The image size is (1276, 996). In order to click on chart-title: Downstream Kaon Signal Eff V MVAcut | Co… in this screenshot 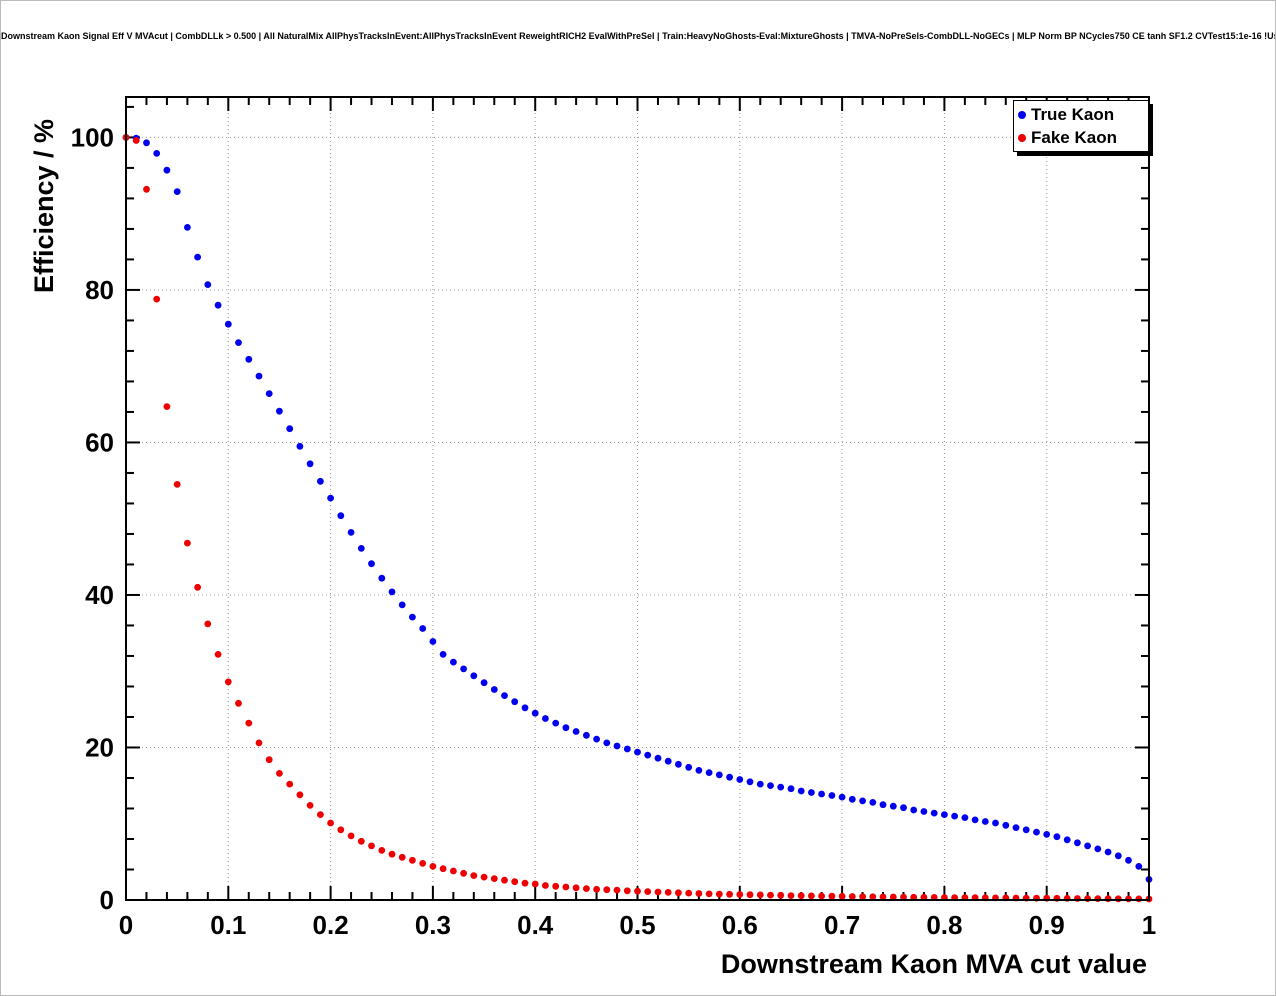, I will do `click(638, 36)`.